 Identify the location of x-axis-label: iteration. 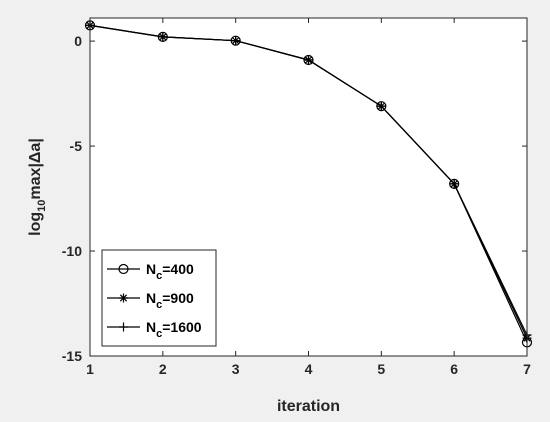
(308, 406).